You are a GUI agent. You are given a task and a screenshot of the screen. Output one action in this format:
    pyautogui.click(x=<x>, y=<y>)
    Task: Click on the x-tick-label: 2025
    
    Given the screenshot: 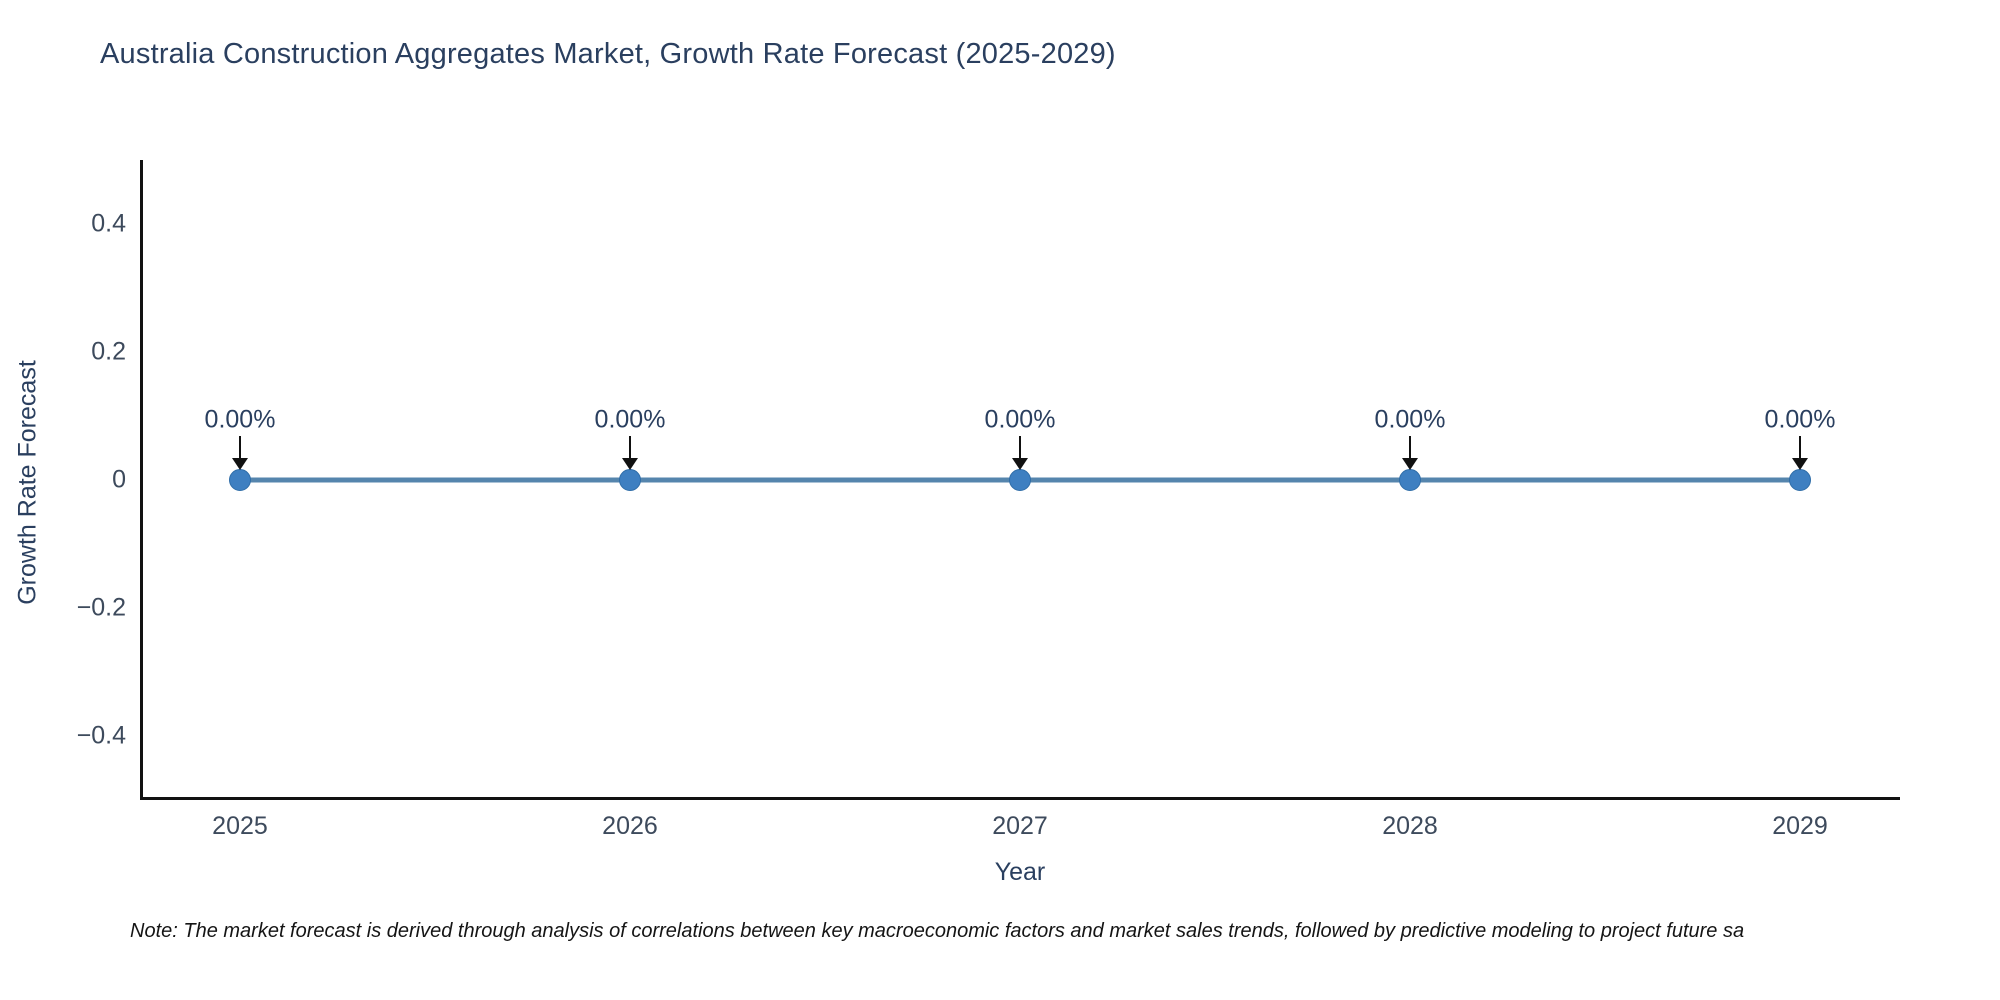 What is the action you would take?
    pyautogui.click(x=240, y=826)
    